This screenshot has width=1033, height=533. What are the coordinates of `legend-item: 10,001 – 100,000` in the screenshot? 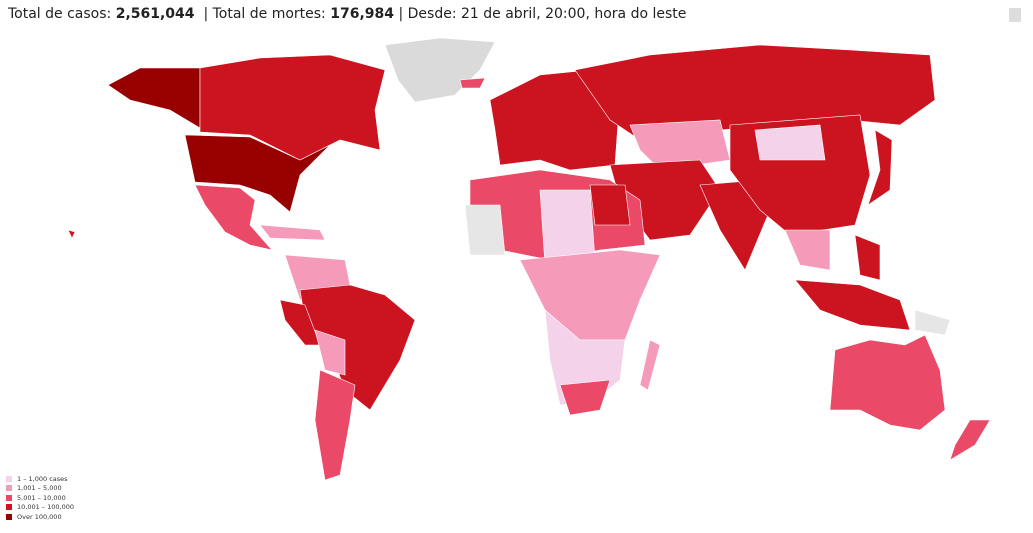 It's located at (40, 508).